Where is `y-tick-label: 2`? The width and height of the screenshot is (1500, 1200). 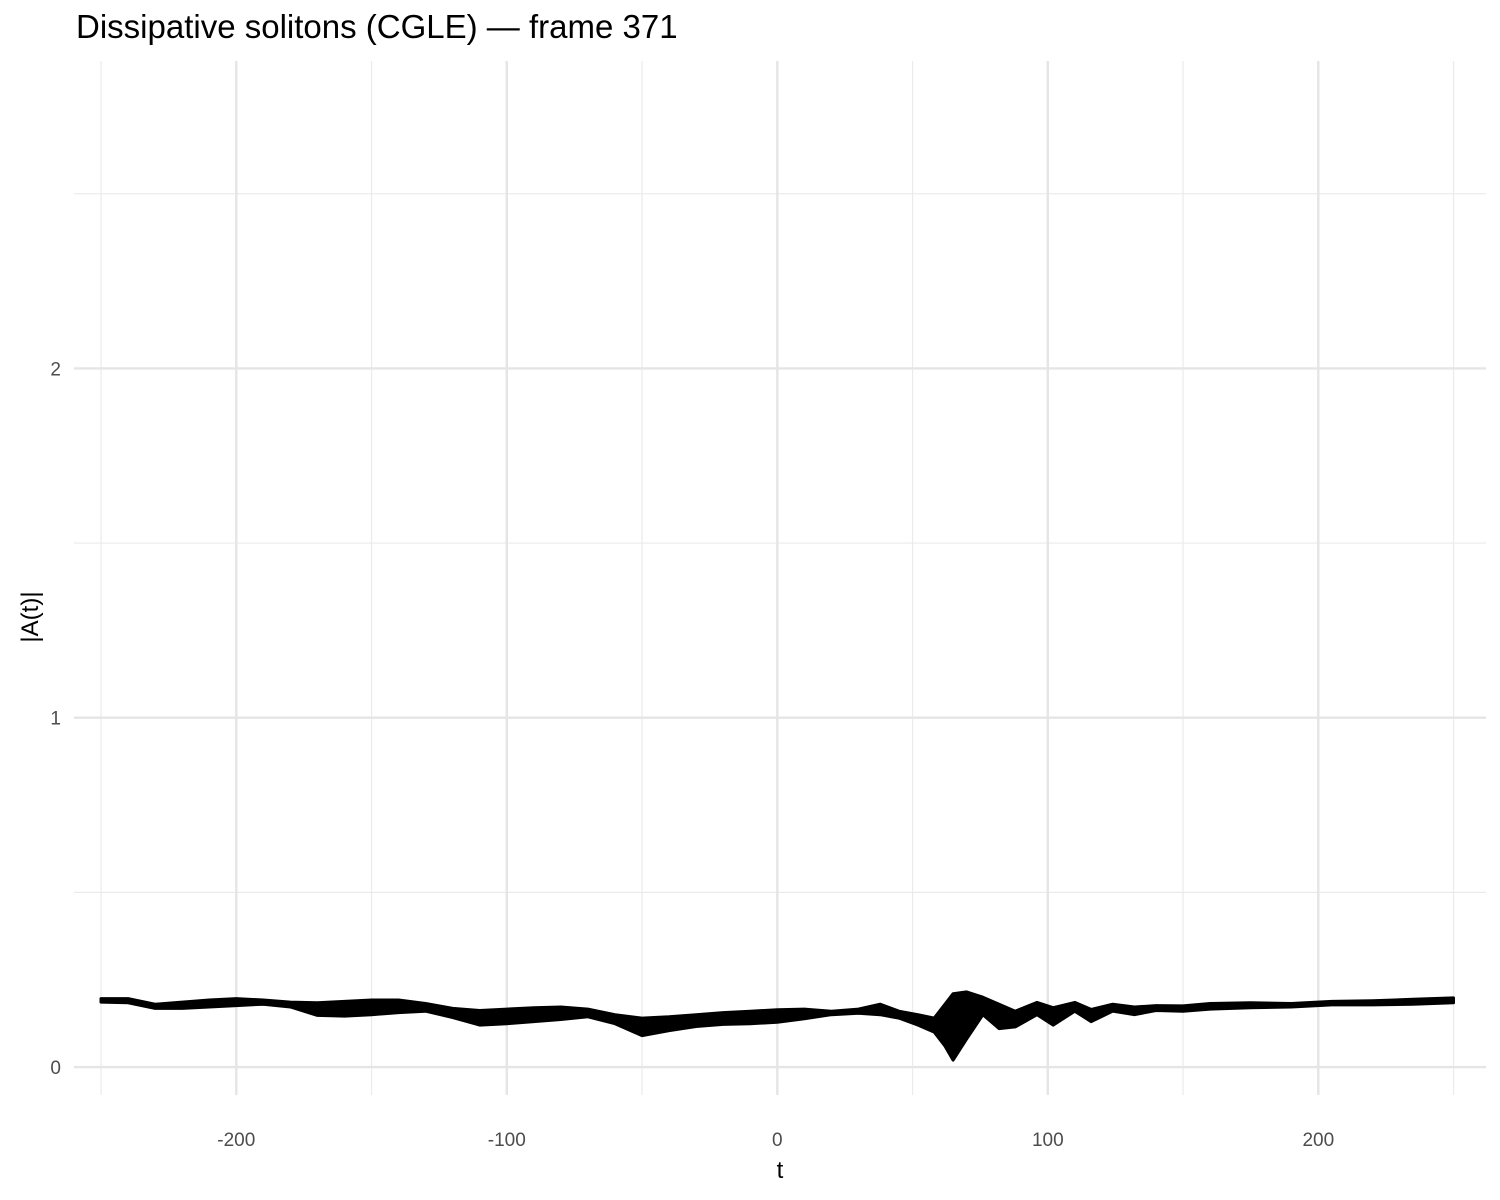
y-tick-label: 2 is located at coordinates (55, 369).